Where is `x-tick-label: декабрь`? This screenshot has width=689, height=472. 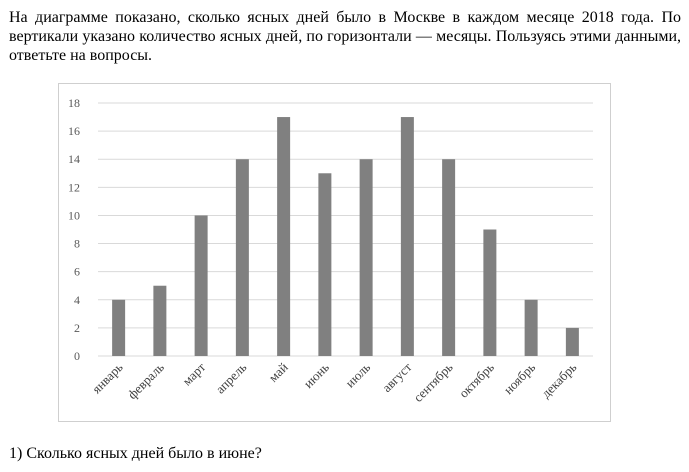 x-tick-label: декабрь is located at coordinates (558, 379).